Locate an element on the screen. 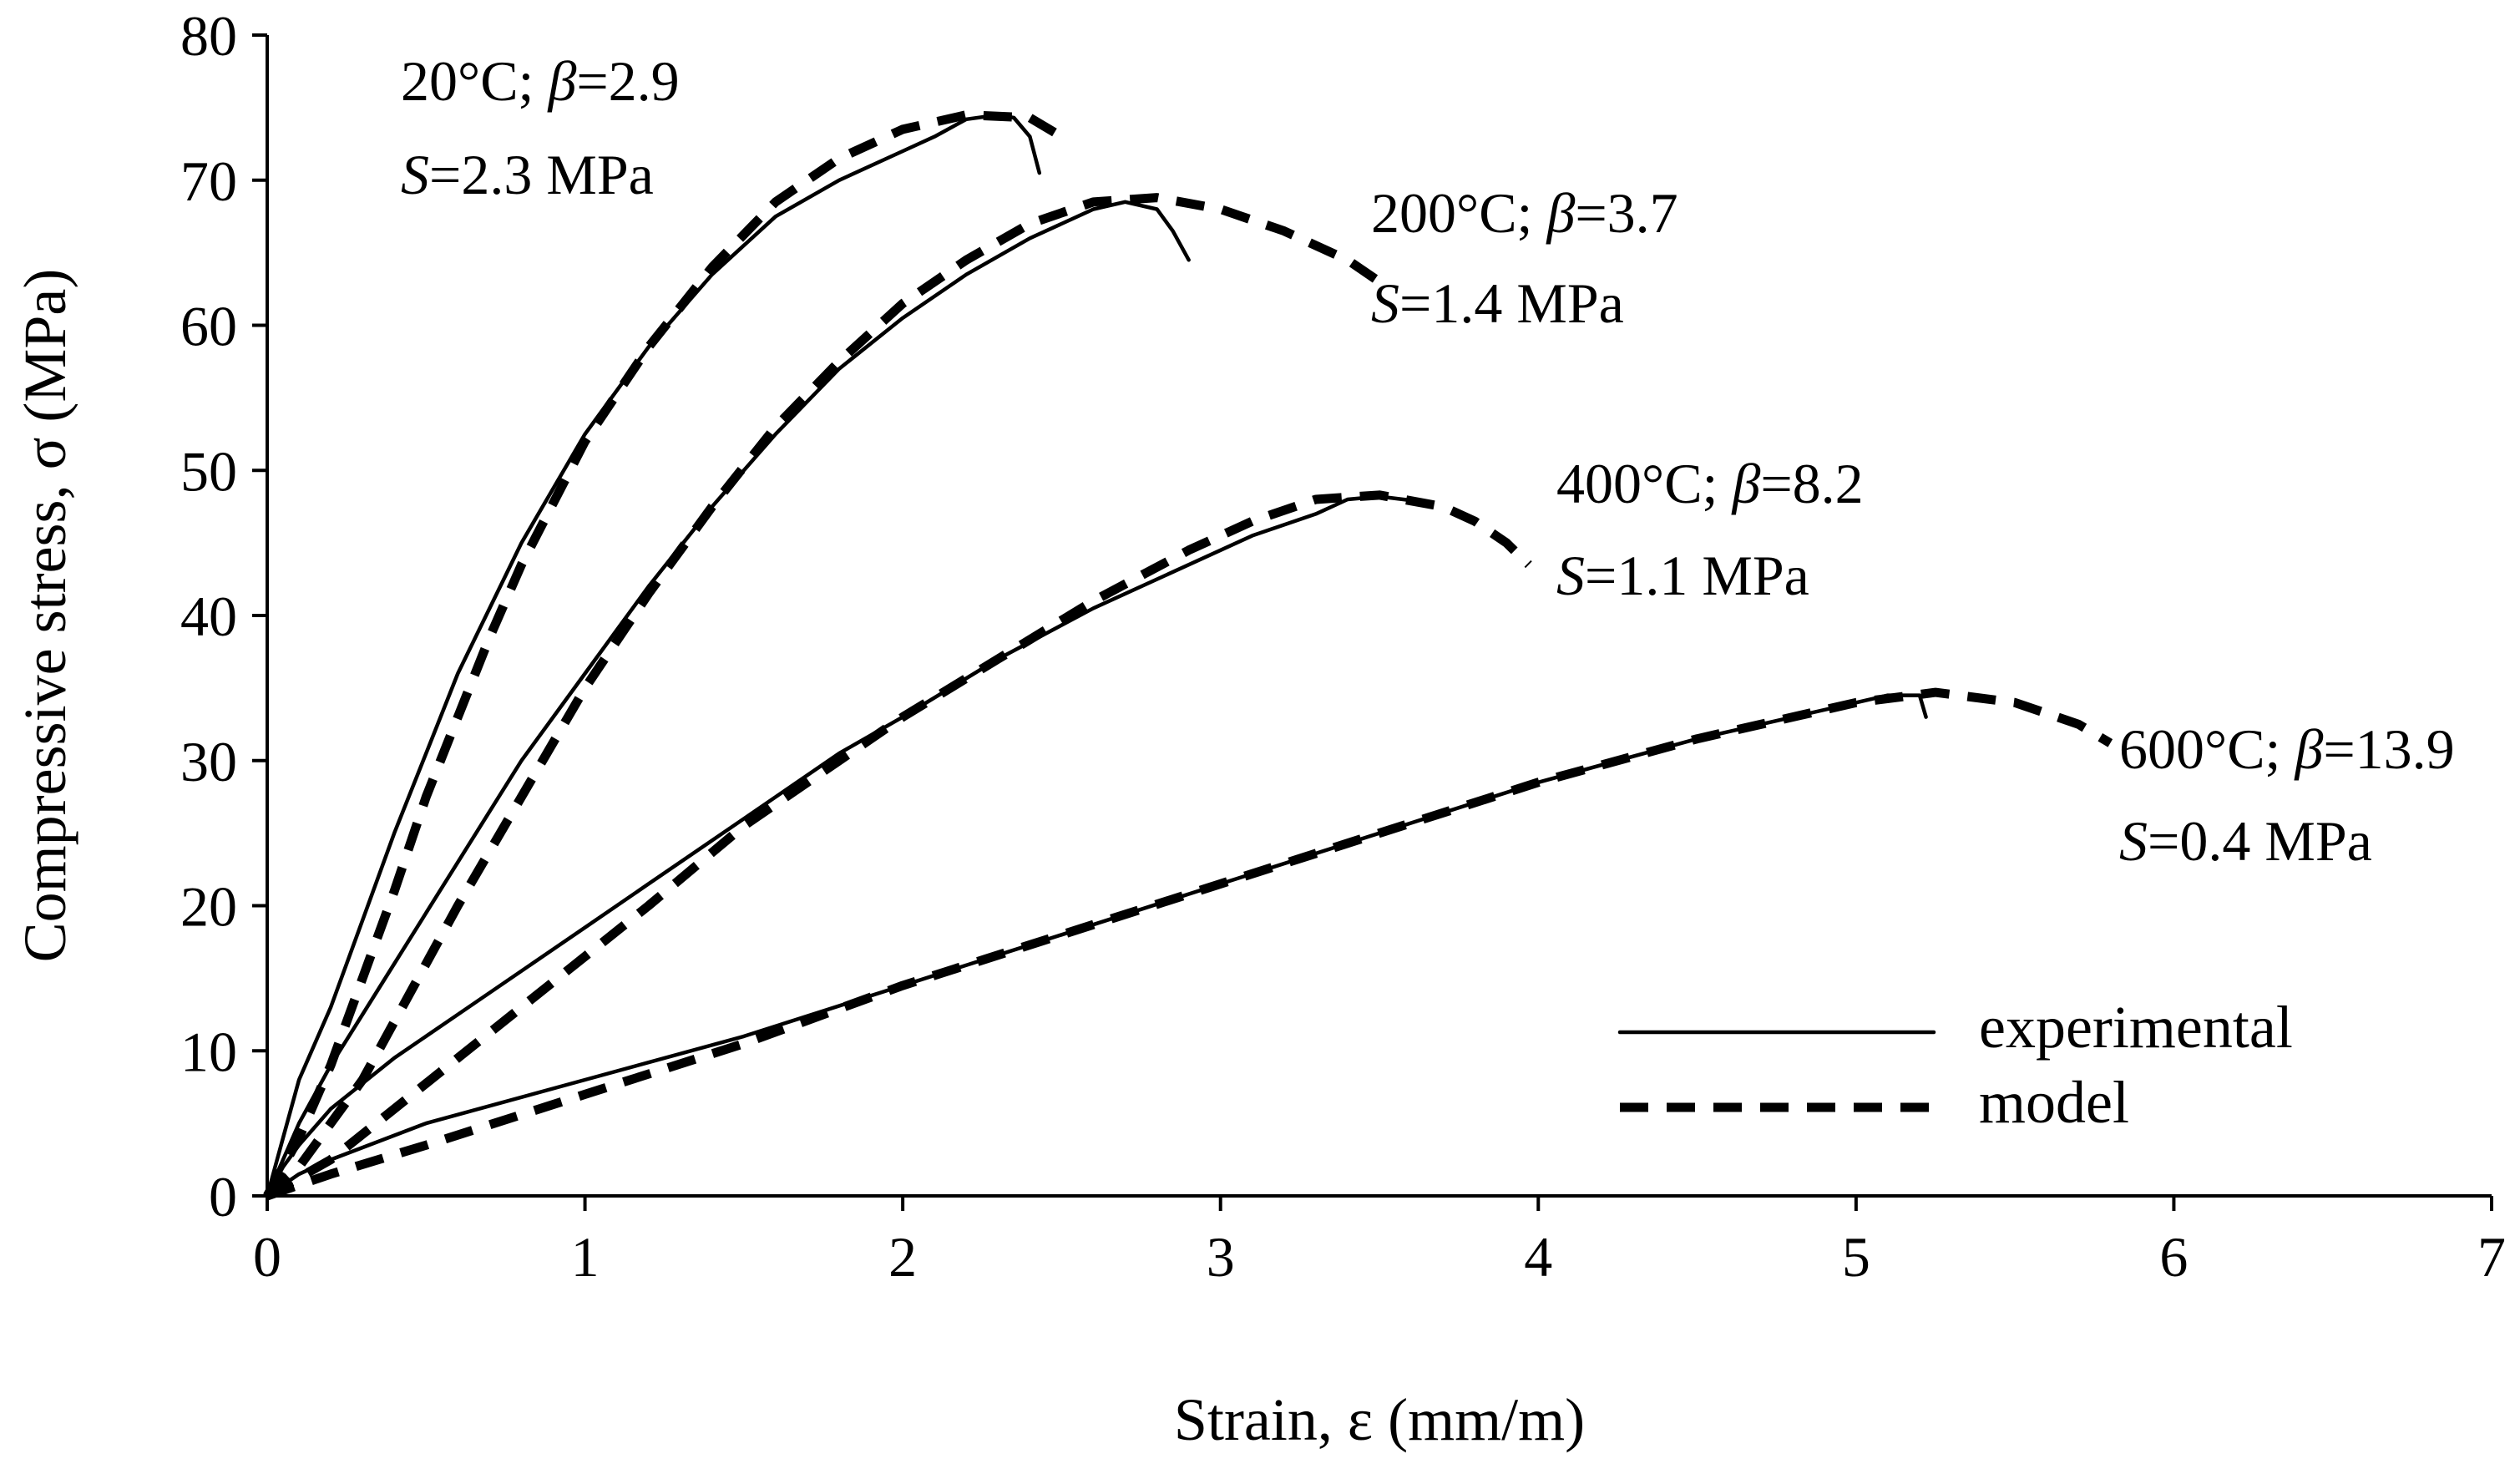 The image size is (2520, 1479). annotation-200c-beta-value: =3.7 is located at coordinates (1626, 213).